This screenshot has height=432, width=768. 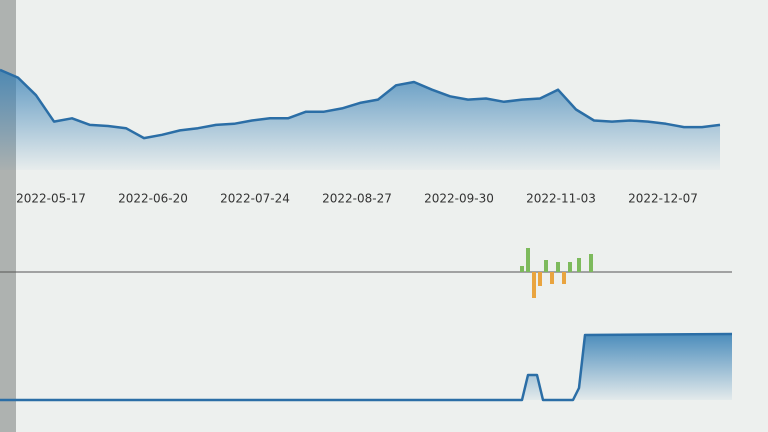 I want to click on x-tick-label: 2022-09-30, so click(x=459, y=199).